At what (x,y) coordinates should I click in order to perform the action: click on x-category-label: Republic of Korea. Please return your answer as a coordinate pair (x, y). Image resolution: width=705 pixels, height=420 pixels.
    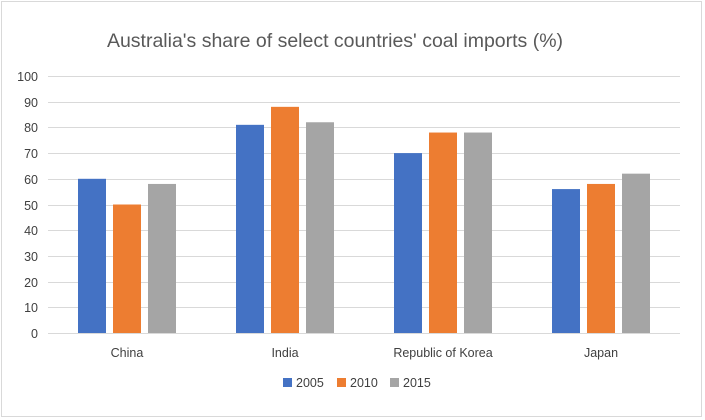
    Looking at the image, I should click on (442, 353).